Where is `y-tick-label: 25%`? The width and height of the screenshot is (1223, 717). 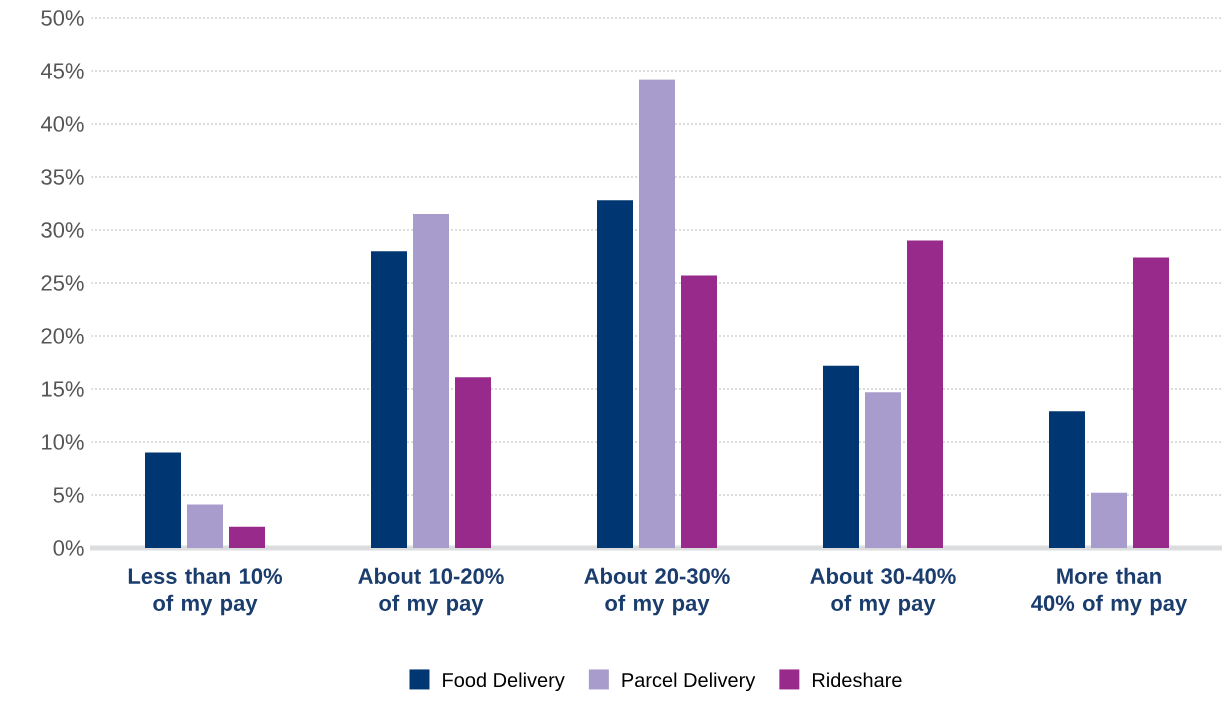 y-tick-label: 25% is located at coordinates (62, 283).